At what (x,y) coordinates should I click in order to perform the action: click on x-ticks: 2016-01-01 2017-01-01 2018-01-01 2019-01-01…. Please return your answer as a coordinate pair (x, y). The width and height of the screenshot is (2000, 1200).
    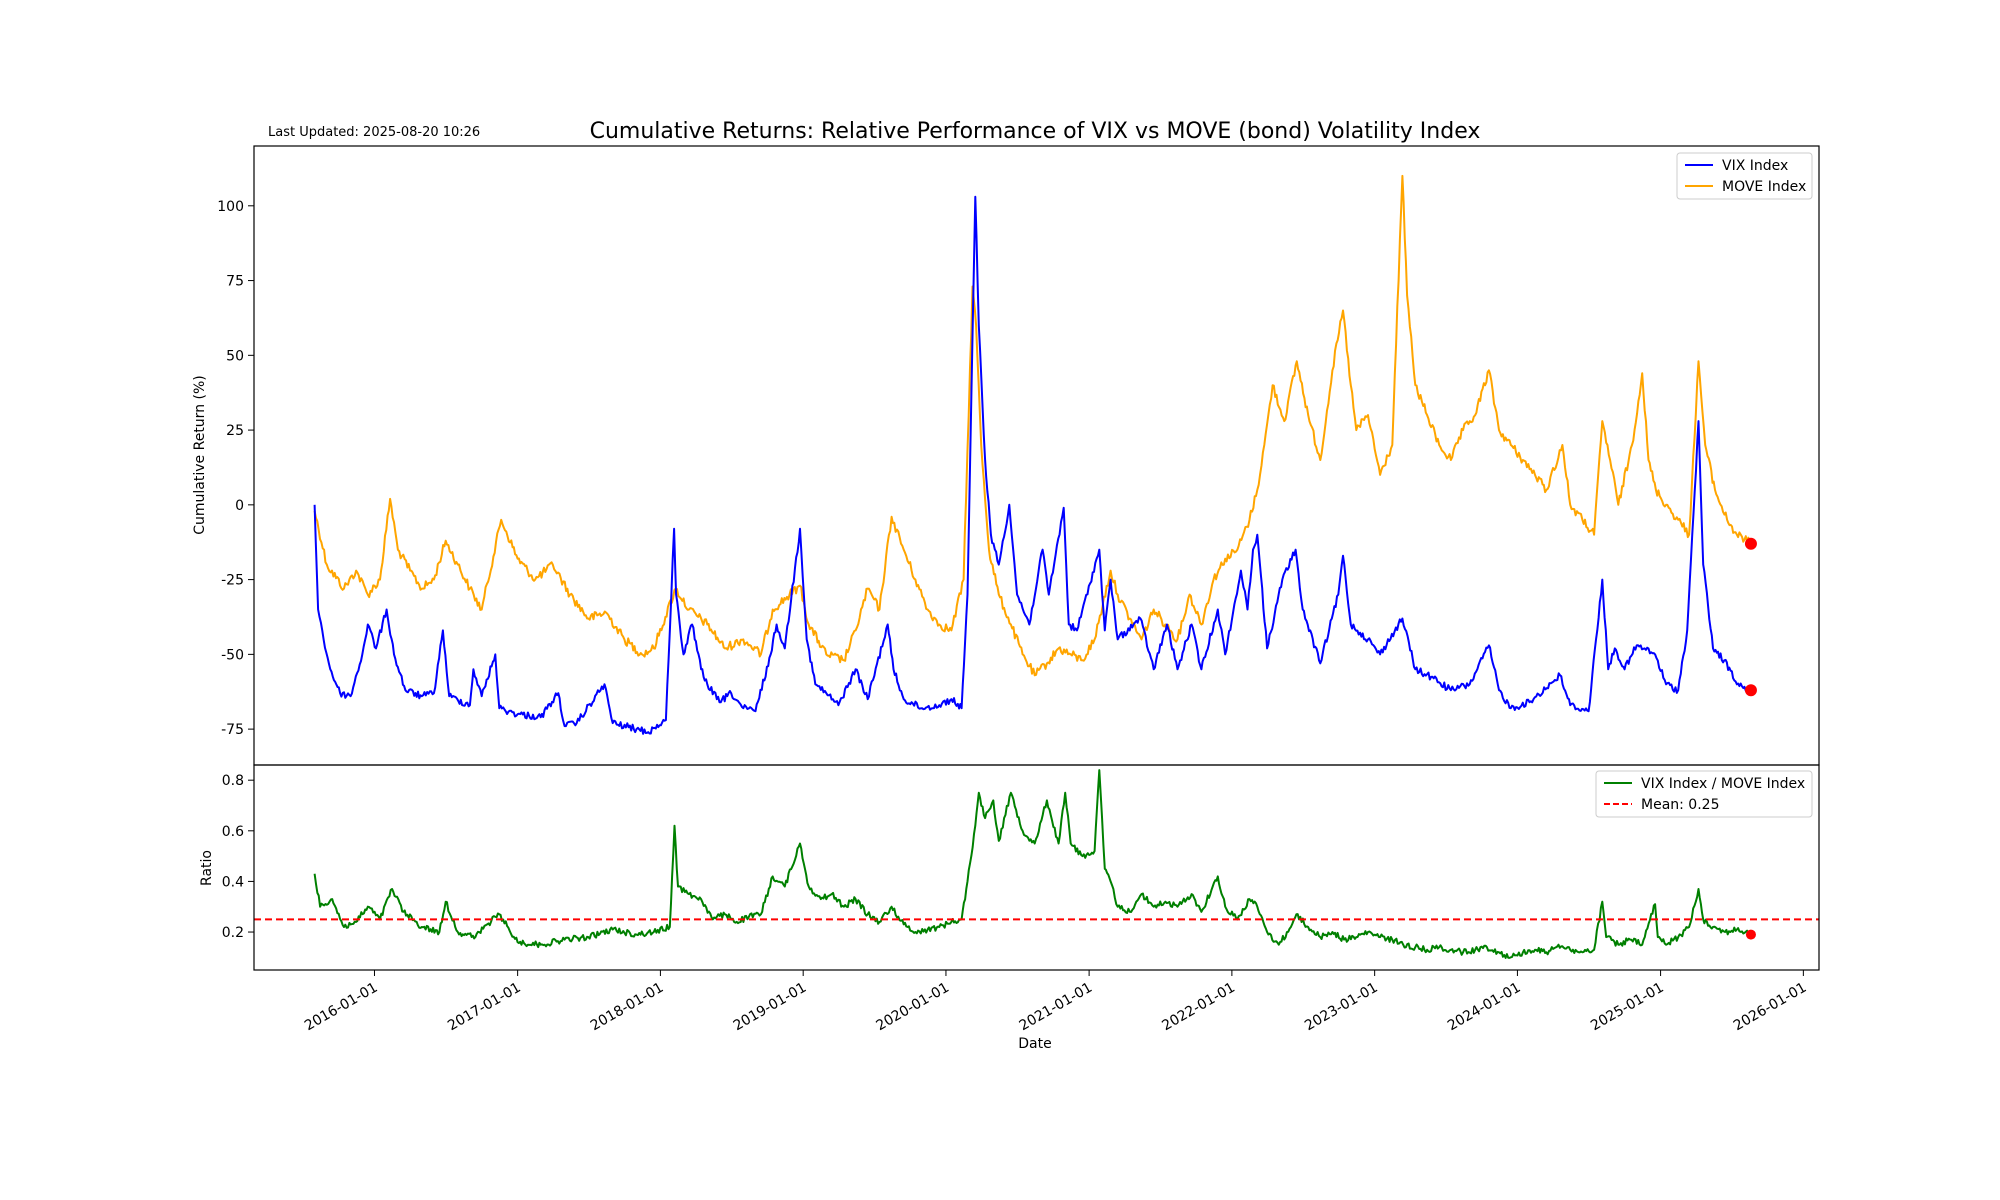
    Looking at the image, I should click on (1055, 1002).